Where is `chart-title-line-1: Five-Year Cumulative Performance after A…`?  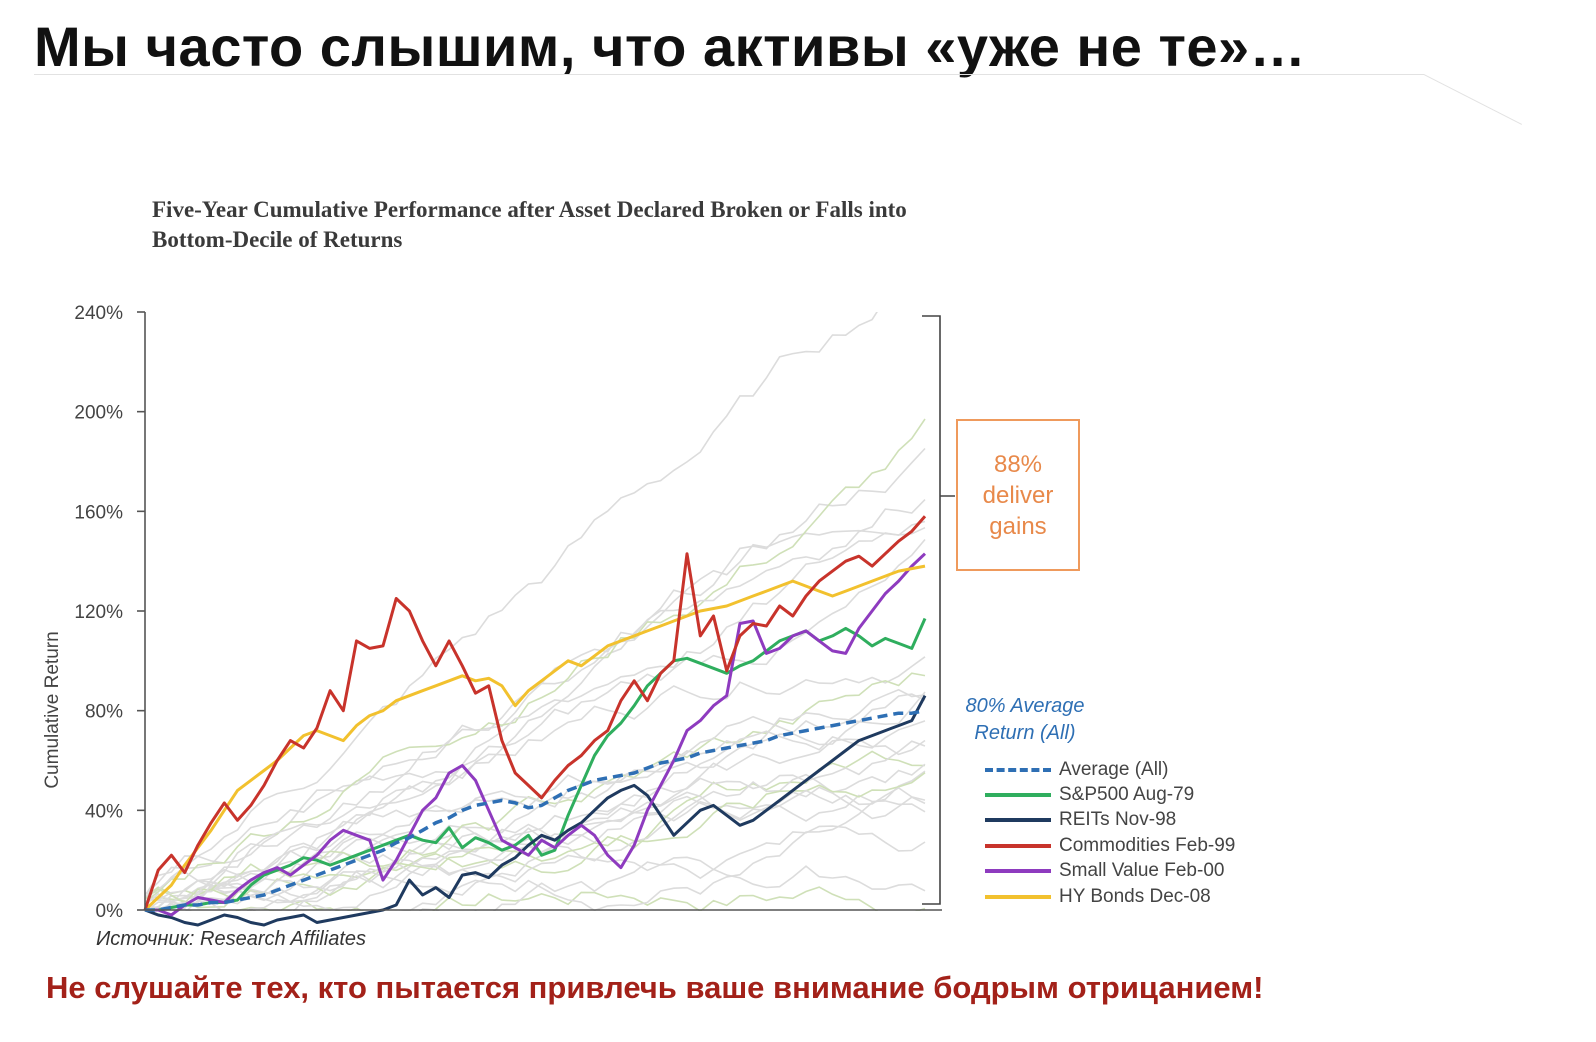
chart-title-line-1: Five-Year Cumulative Performance after A… is located at coordinates (529, 209).